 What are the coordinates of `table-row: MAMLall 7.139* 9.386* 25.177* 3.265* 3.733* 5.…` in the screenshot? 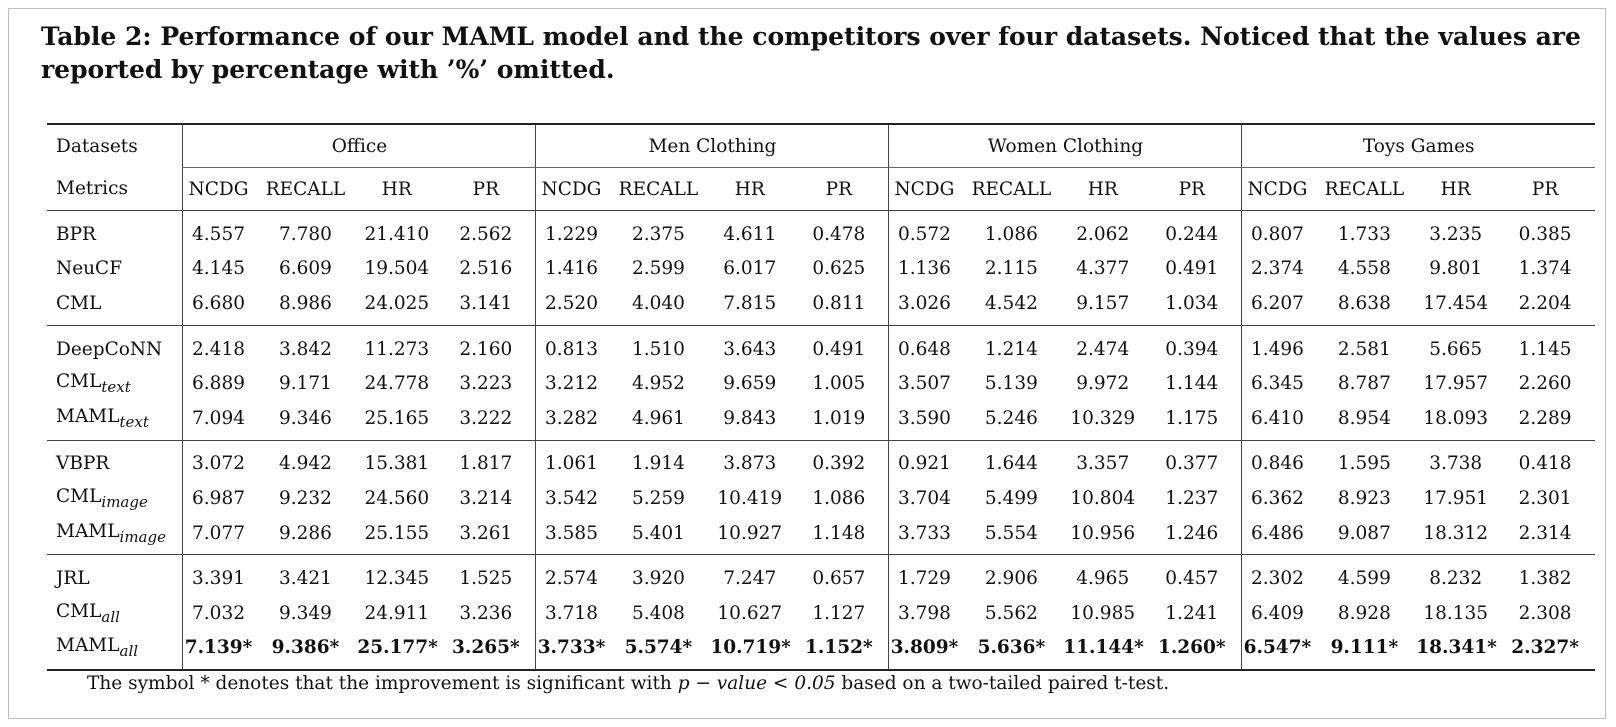 It's located at (821, 651).